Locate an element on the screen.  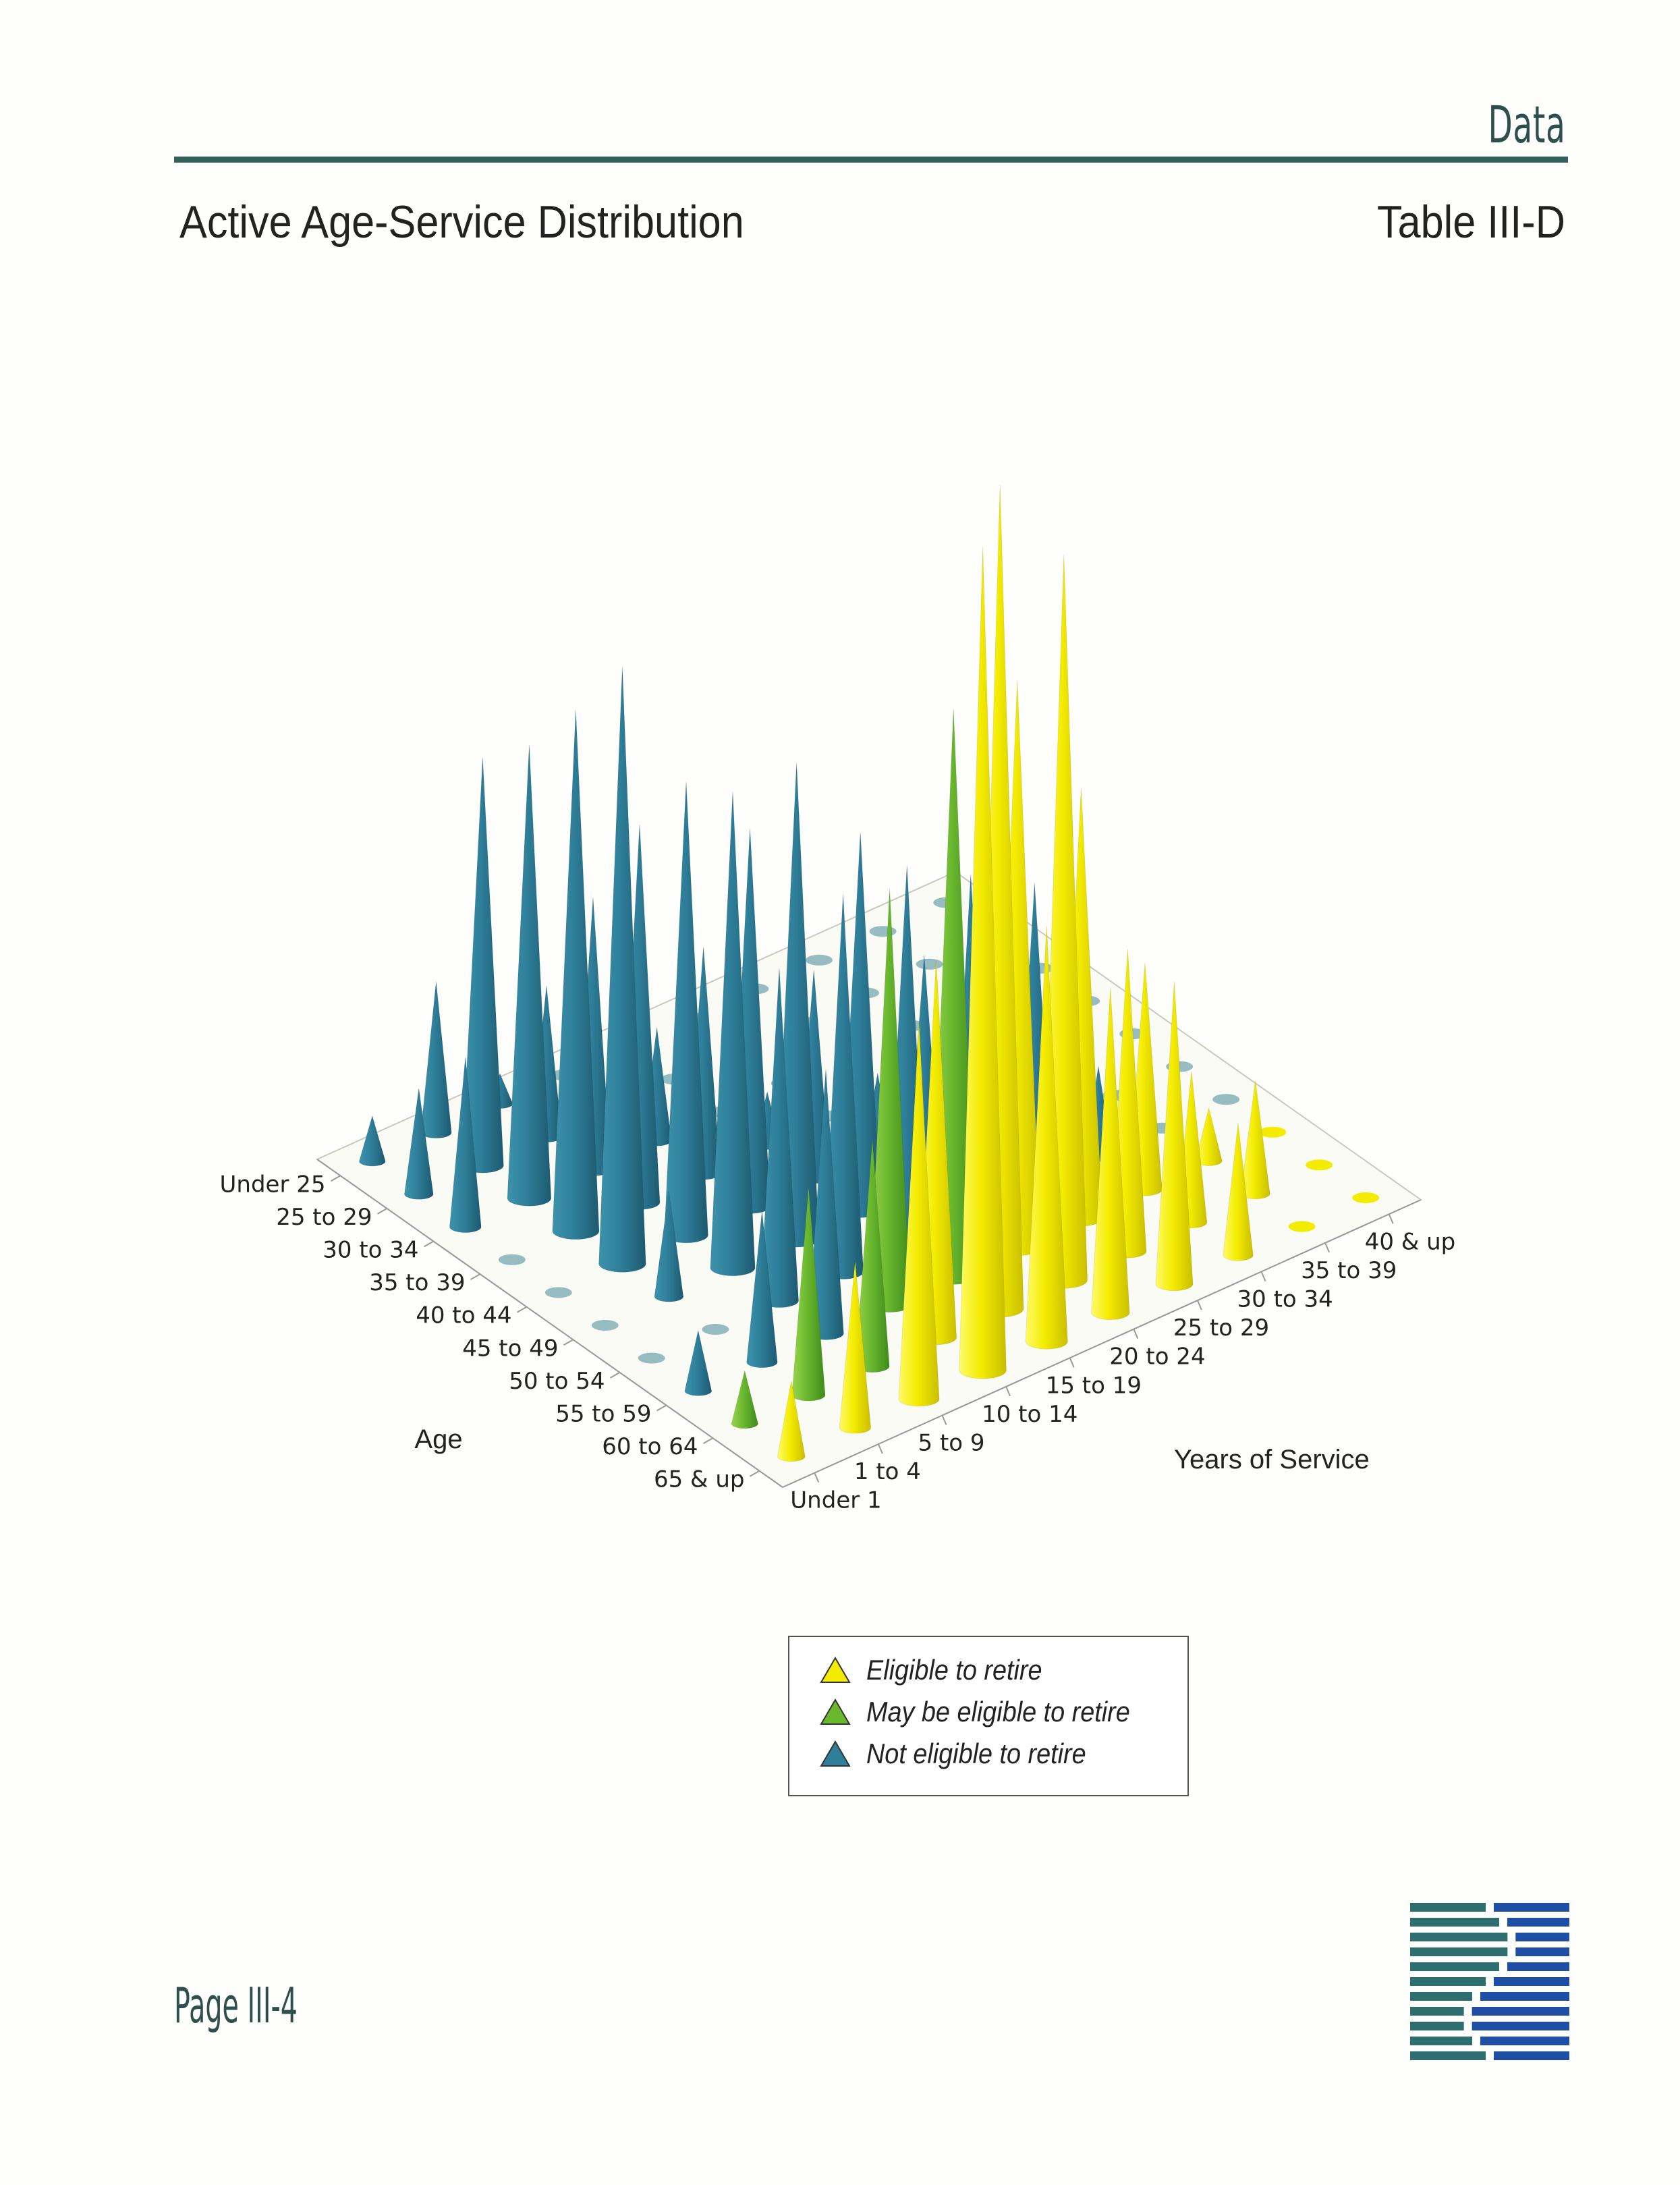
service-tick-label: 30 to 34 is located at coordinates (1285, 1299).